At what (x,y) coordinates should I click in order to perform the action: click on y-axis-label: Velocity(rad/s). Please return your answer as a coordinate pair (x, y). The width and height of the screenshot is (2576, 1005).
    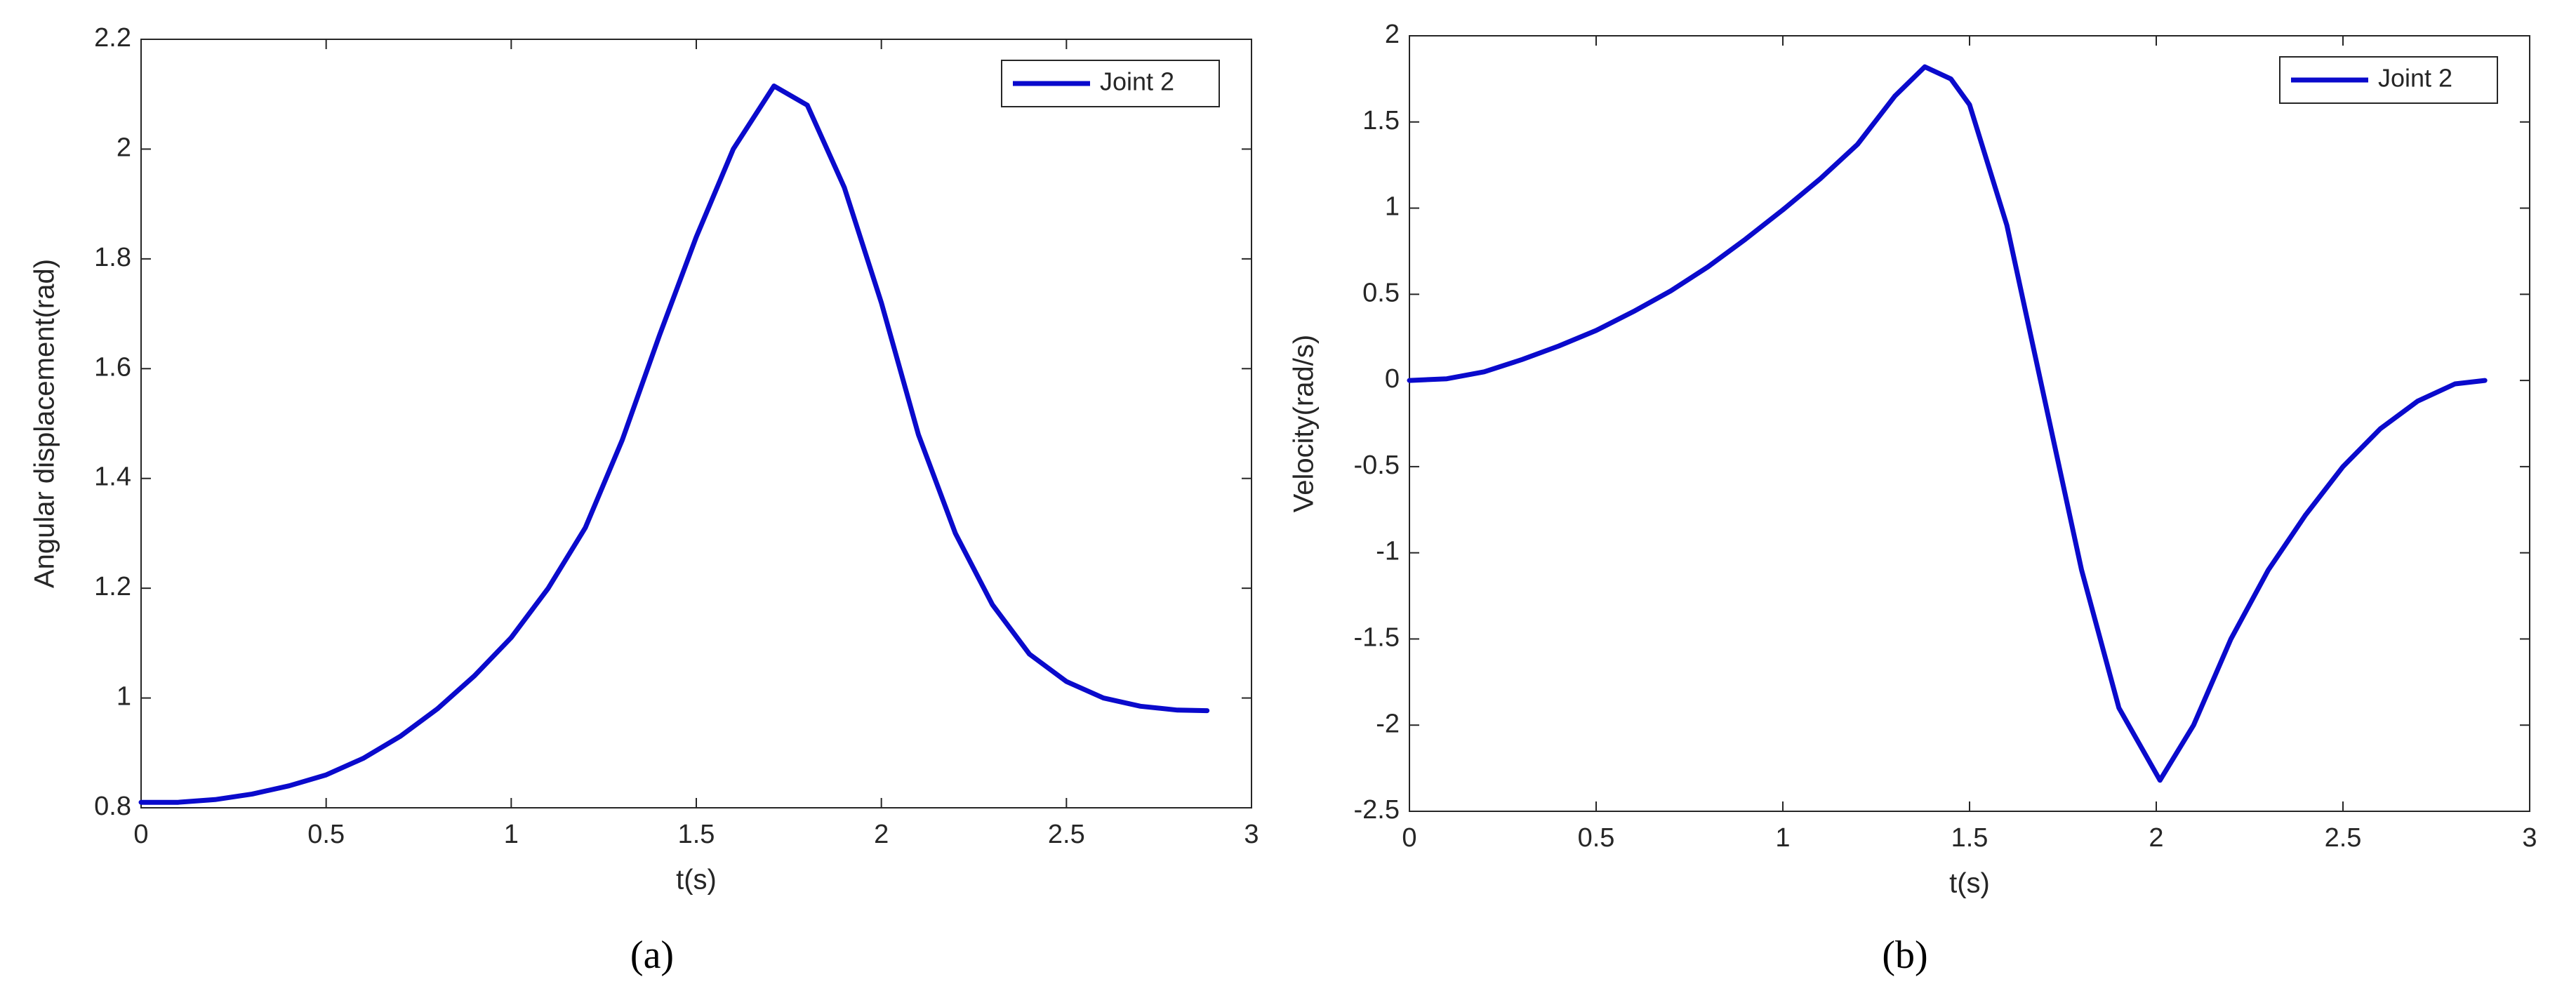
    Looking at the image, I should click on (1304, 423).